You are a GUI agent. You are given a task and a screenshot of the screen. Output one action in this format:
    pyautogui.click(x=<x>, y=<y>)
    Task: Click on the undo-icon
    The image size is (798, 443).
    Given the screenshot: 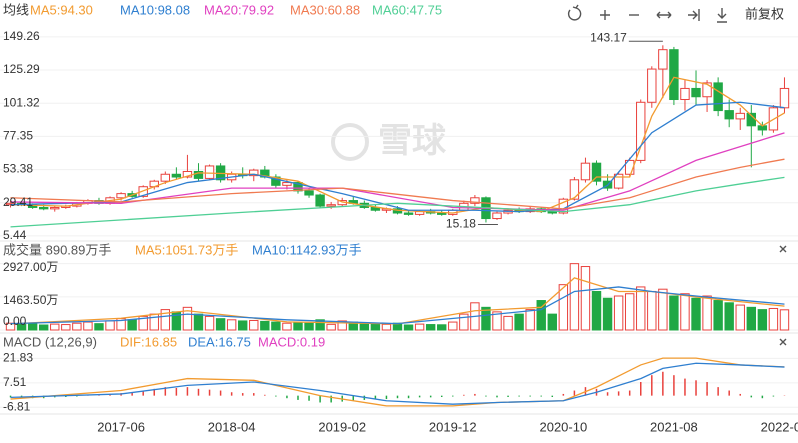 What is the action you would take?
    pyautogui.click(x=574, y=12)
    